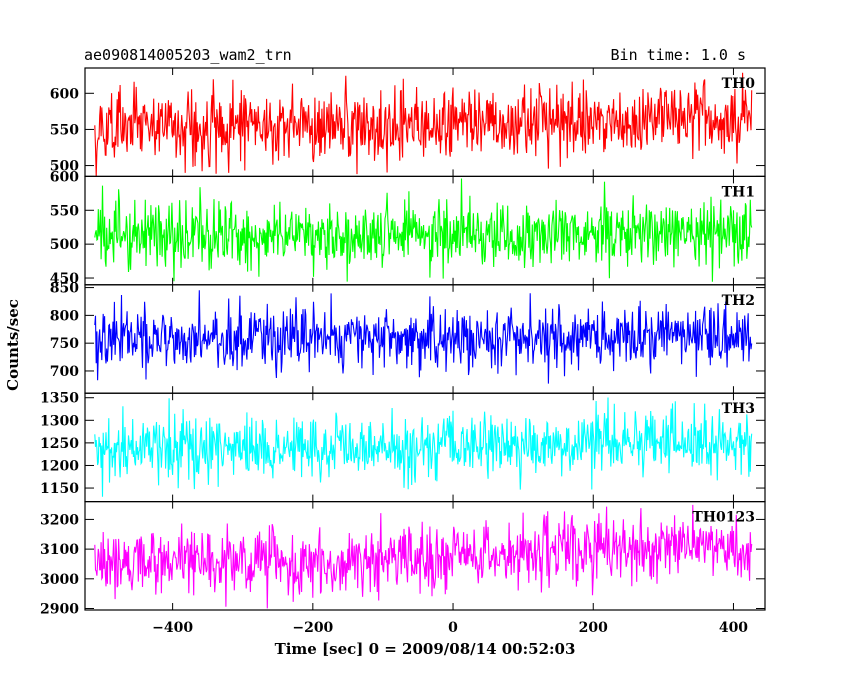 This screenshot has width=850, height=685. Describe the element at coordinates (678, 55) in the screenshot. I see `bin-time-label: Bin time: 1.0 s` at that location.